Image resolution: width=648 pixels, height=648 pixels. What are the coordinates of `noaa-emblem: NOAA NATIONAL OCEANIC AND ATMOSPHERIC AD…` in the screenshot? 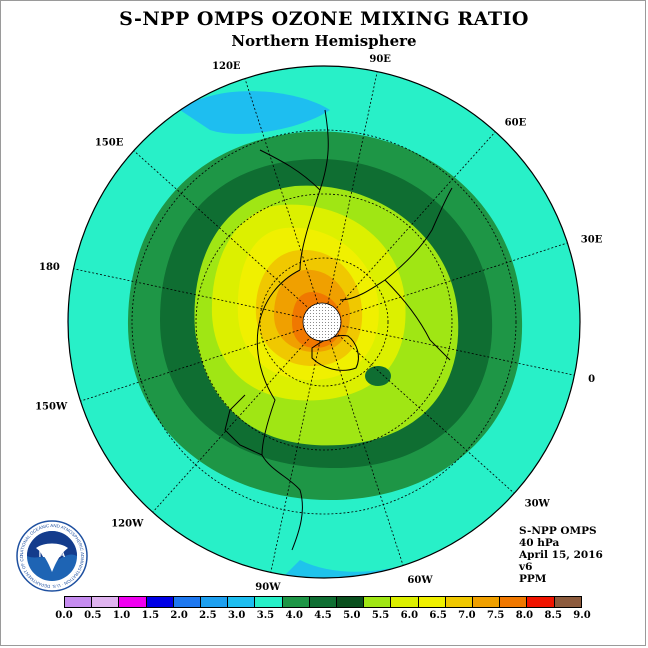 It's located at (51, 554).